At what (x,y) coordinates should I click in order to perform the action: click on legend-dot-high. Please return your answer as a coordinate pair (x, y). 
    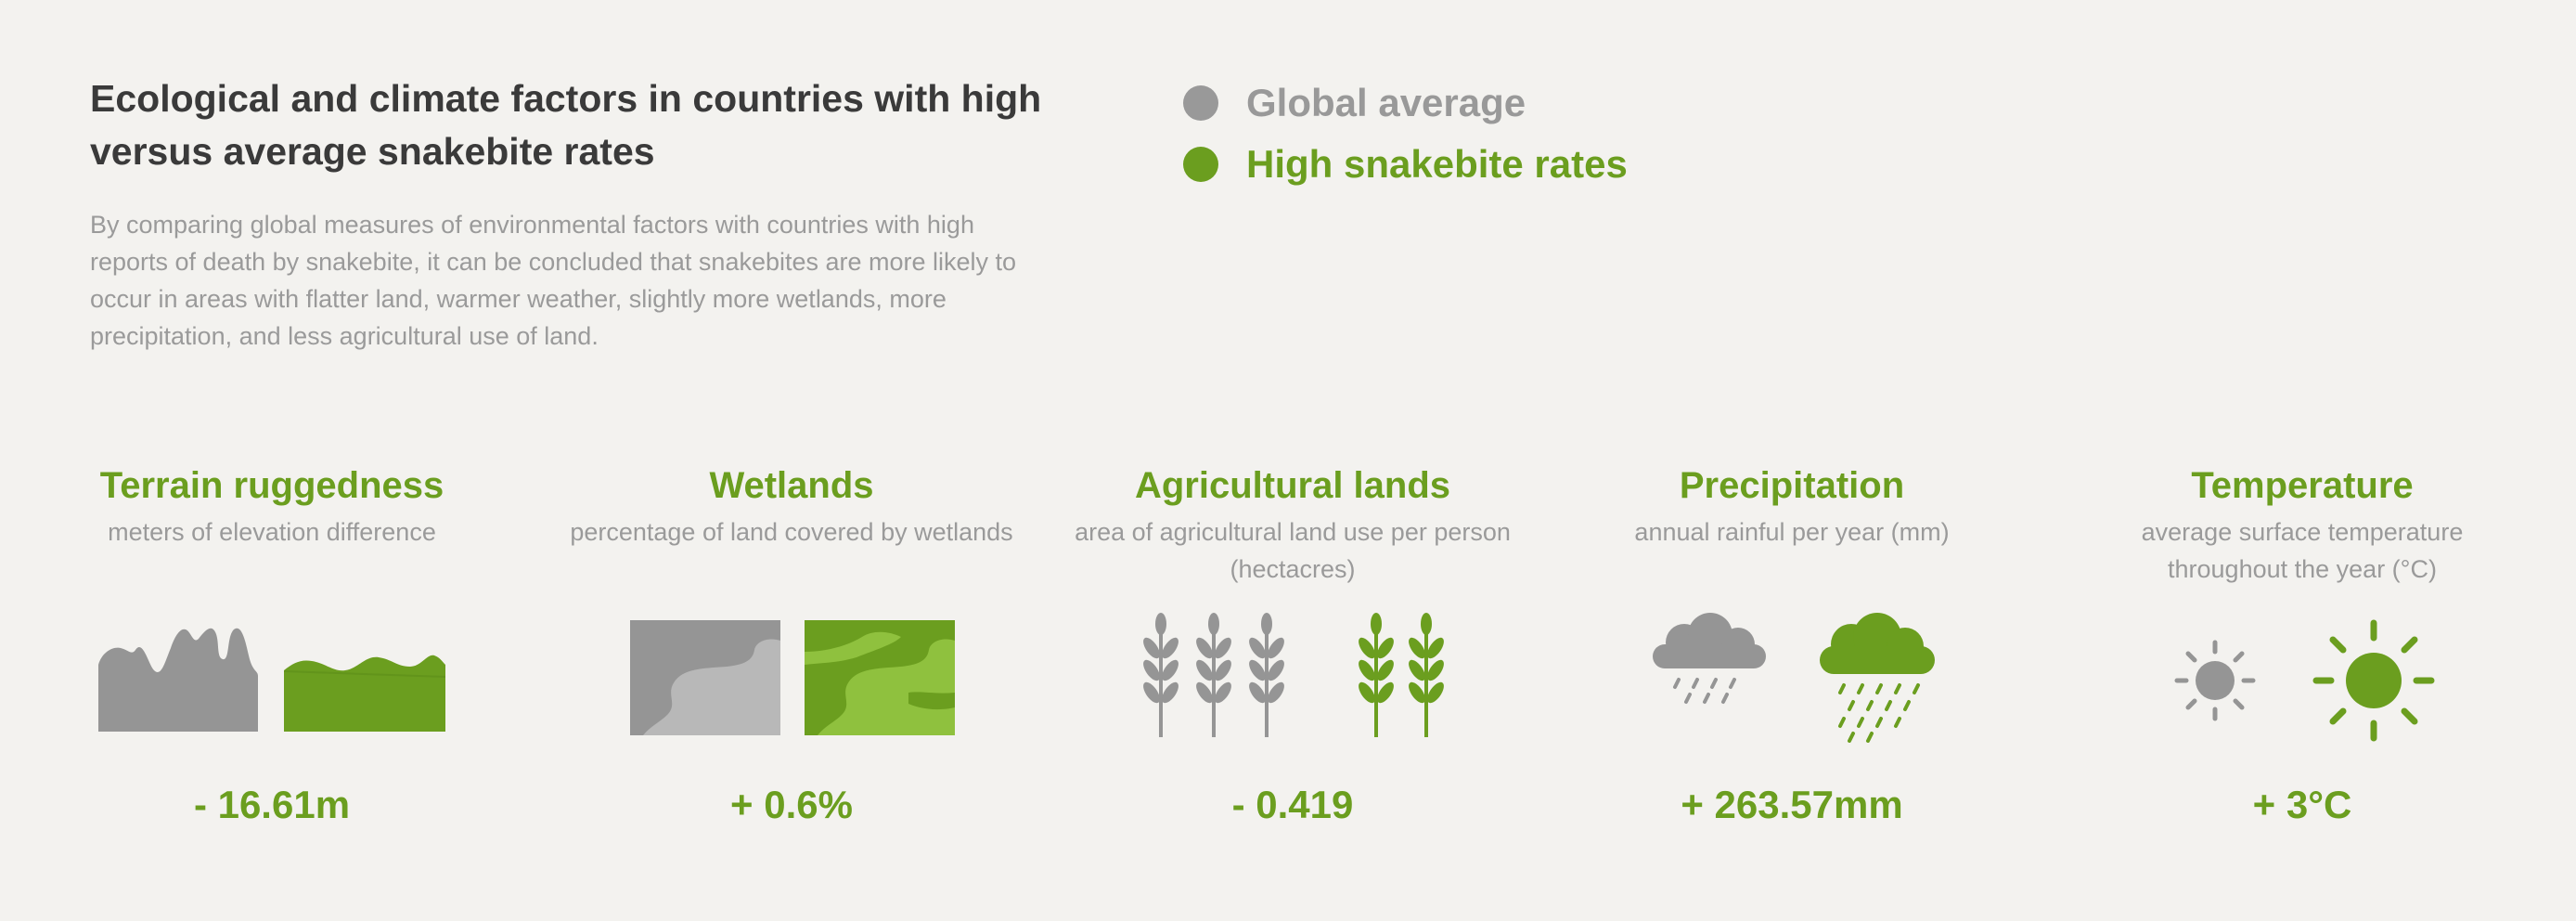
    Looking at the image, I should click on (1200, 164).